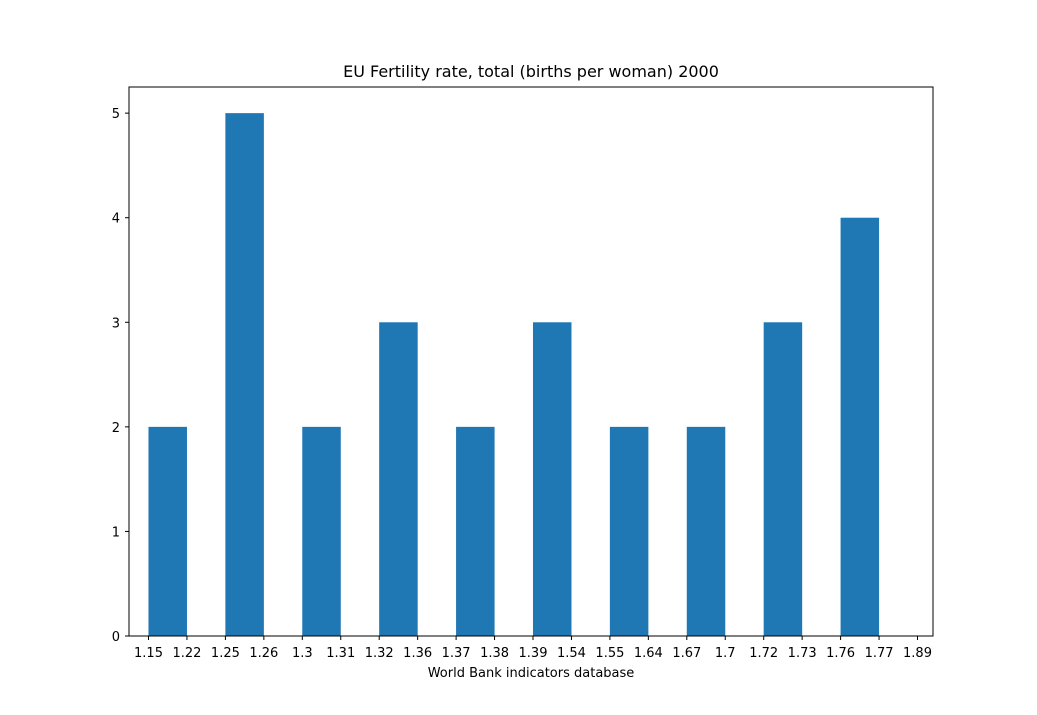 The height and width of the screenshot is (715, 1037). Describe the element at coordinates (571, 653) in the screenshot. I see `x-tick-label: 1.54` at that location.